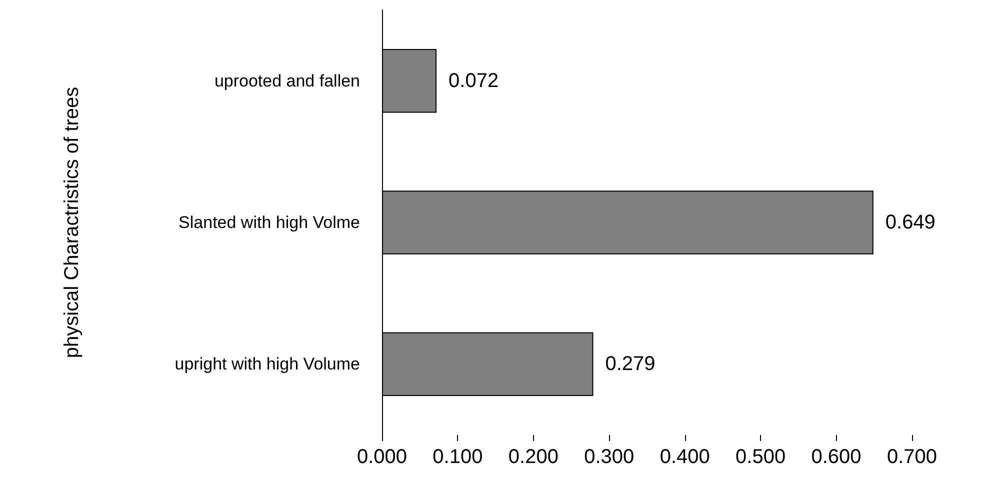 This screenshot has width=987, height=497. I want to click on x-tick-label: 0.100, so click(457, 457).